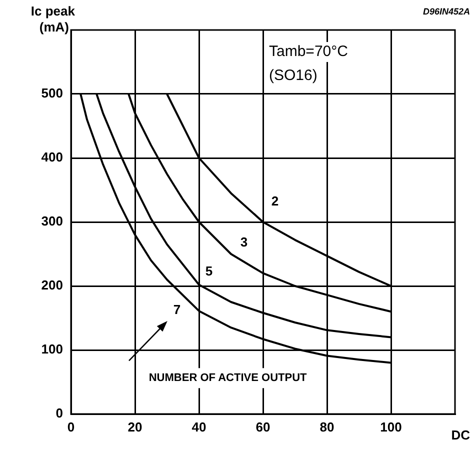 The image size is (473, 450). Describe the element at coordinates (446, 11) in the screenshot. I see `text: D96IN452A` at that location.